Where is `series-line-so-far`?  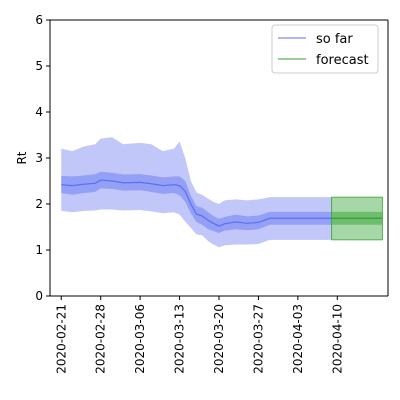
series-line-so-far is located at coordinates (196, 203).